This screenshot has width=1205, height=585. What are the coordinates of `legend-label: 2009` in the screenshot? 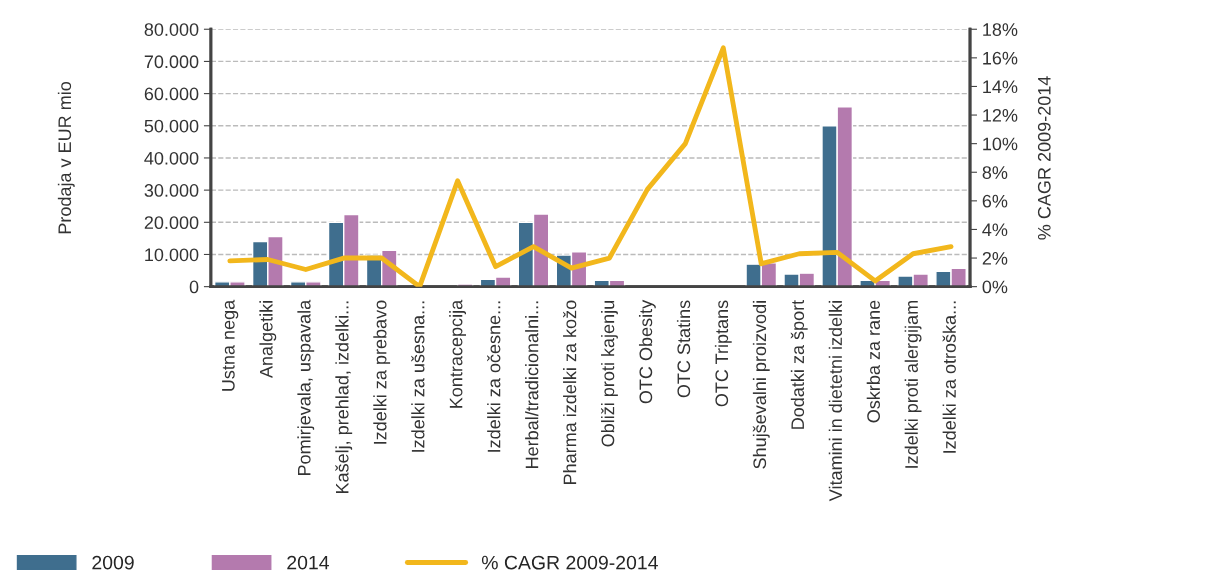 It's located at (113, 562).